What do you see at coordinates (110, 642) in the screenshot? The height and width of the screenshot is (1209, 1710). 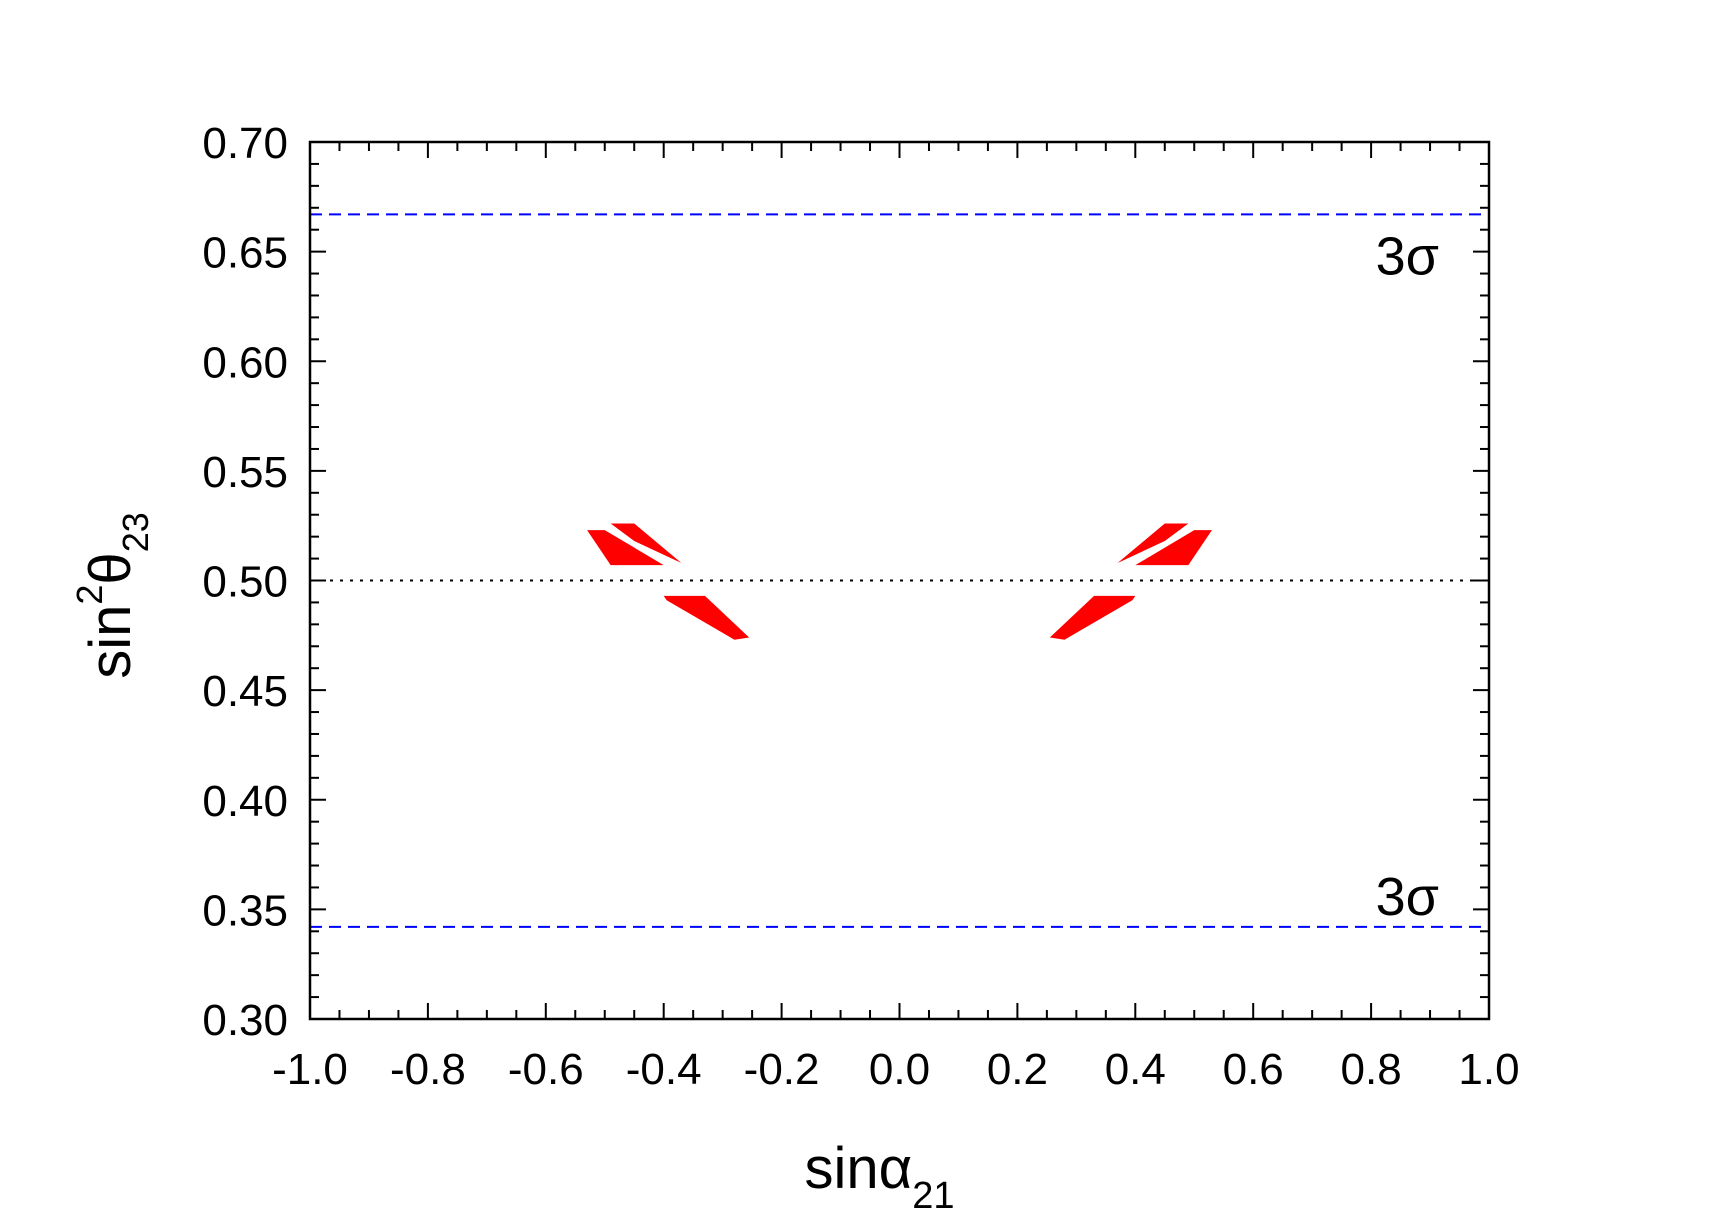 I see `y-axis-label-main: sin` at bounding box center [110, 642].